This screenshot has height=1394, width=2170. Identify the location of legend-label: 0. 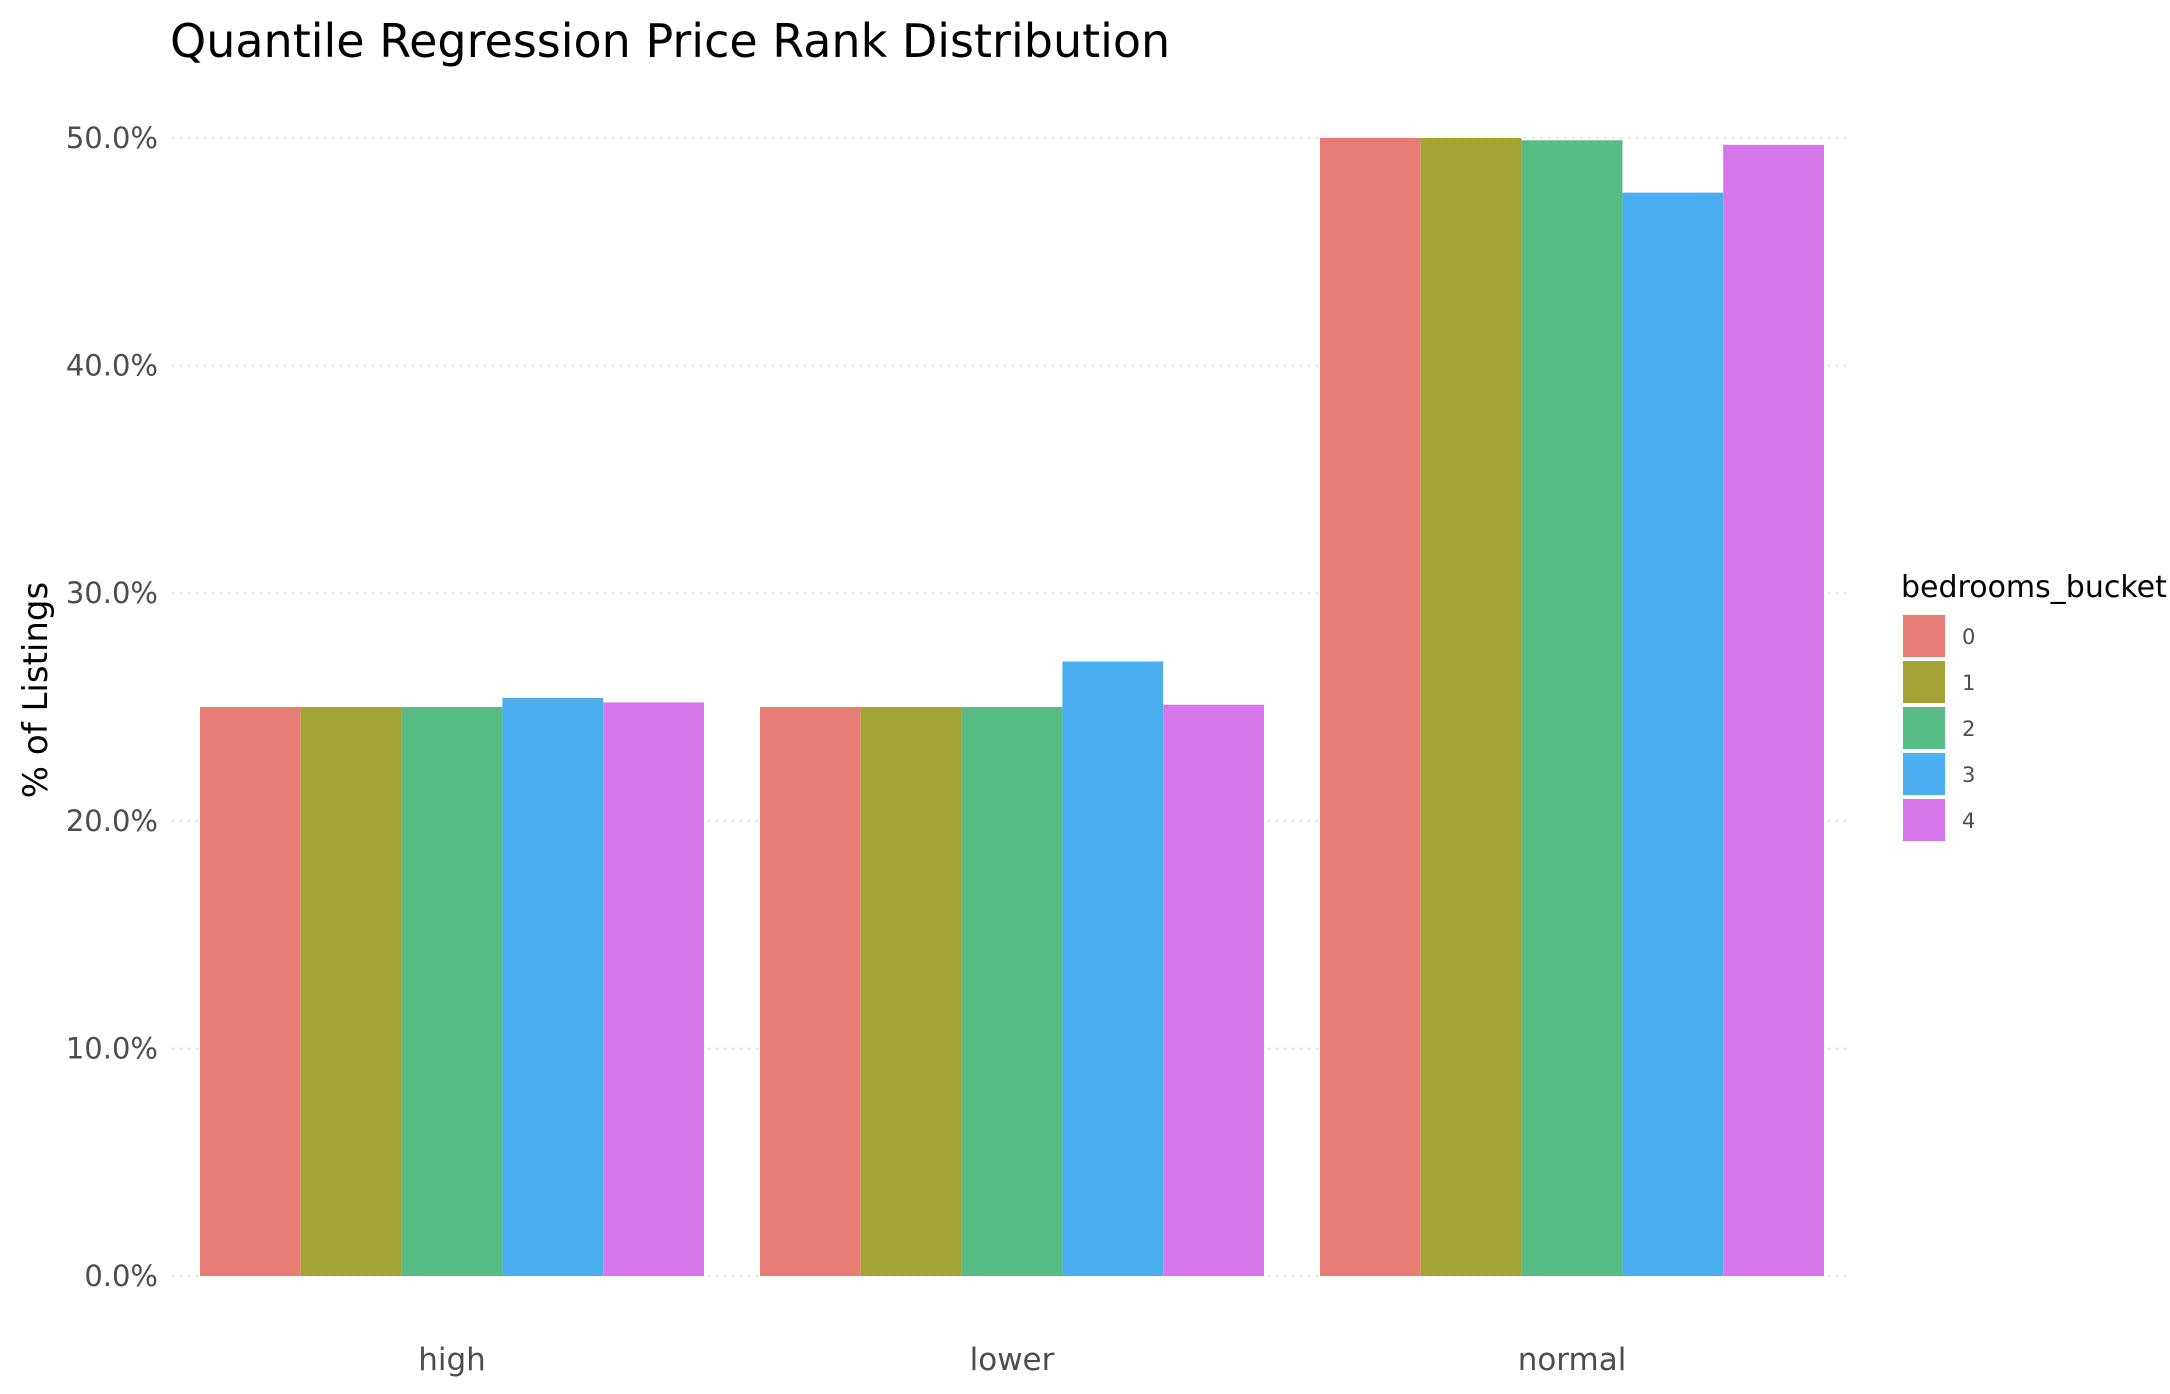
(1968, 637).